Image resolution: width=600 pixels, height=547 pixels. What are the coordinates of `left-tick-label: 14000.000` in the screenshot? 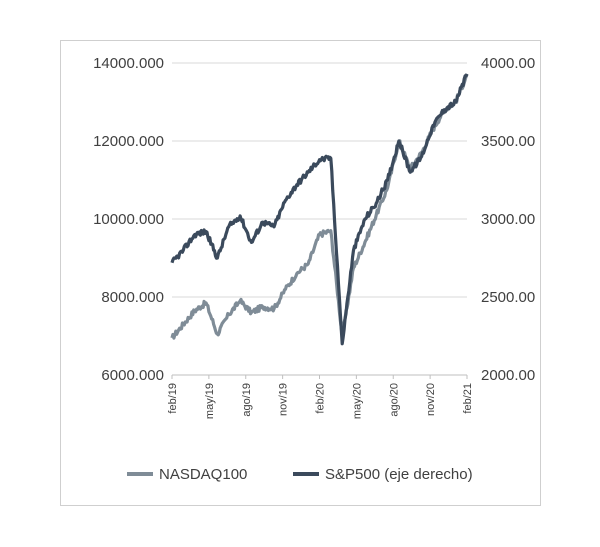 It's located at (128, 63).